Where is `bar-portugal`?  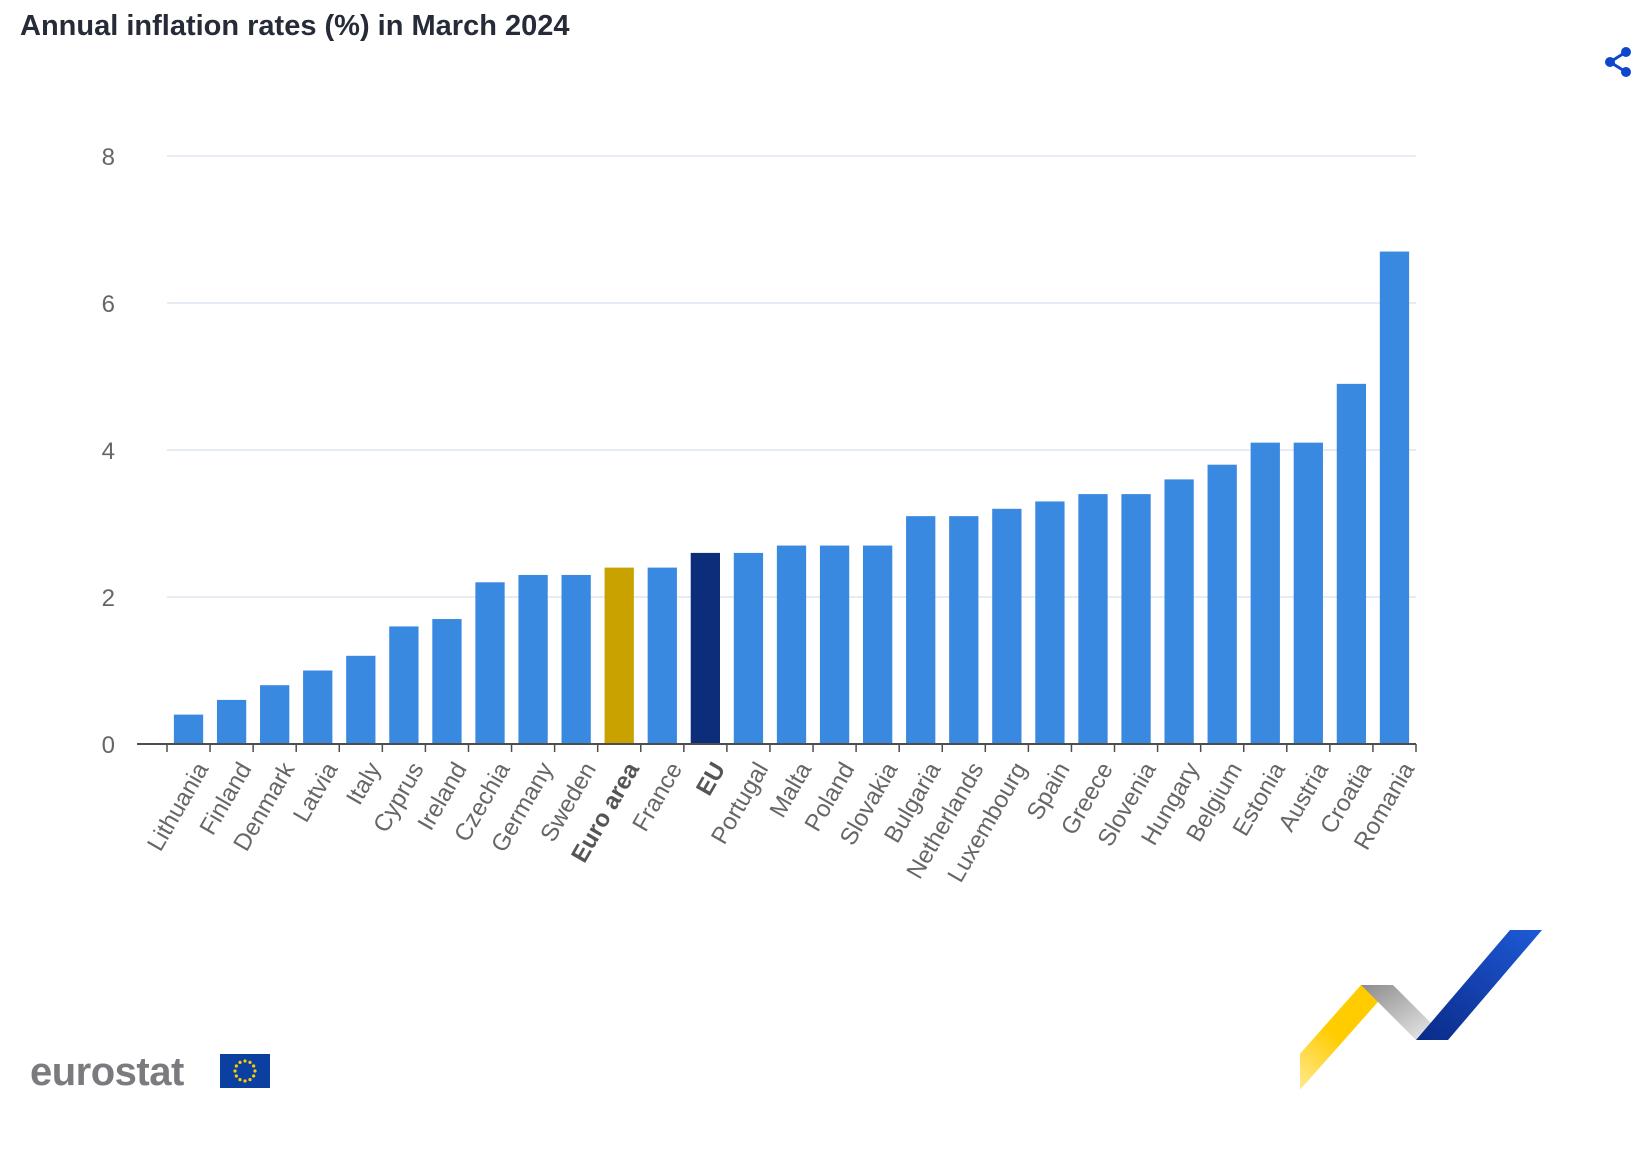
bar-portugal is located at coordinates (748, 648).